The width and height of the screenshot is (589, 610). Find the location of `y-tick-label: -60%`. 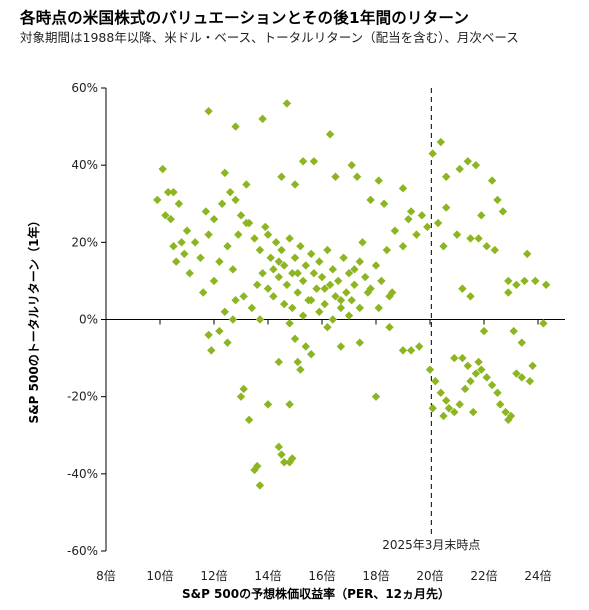

y-tick-label: -60% is located at coordinates (82, 551).